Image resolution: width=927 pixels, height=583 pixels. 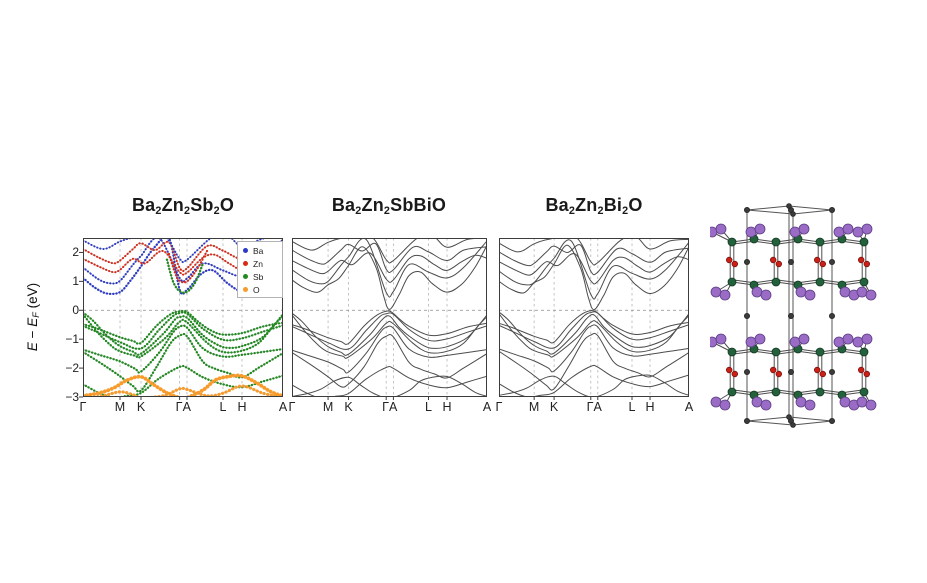 What do you see at coordinates (72, 396) in the screenshot?
I see `y-tick--3: −3` at bounding box center [72, 396].